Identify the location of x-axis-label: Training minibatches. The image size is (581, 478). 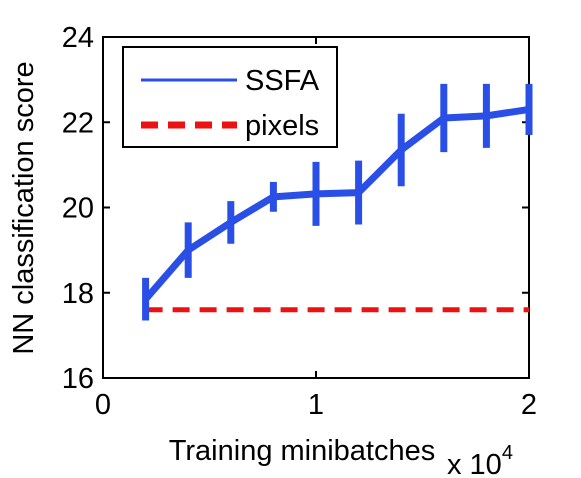
(302, 451).